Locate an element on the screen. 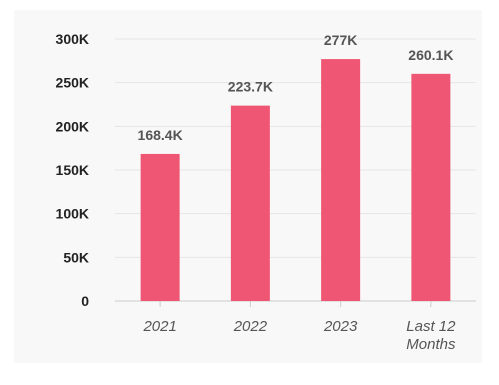  y-tick-label: 0 is located at coordinates (85, 301).